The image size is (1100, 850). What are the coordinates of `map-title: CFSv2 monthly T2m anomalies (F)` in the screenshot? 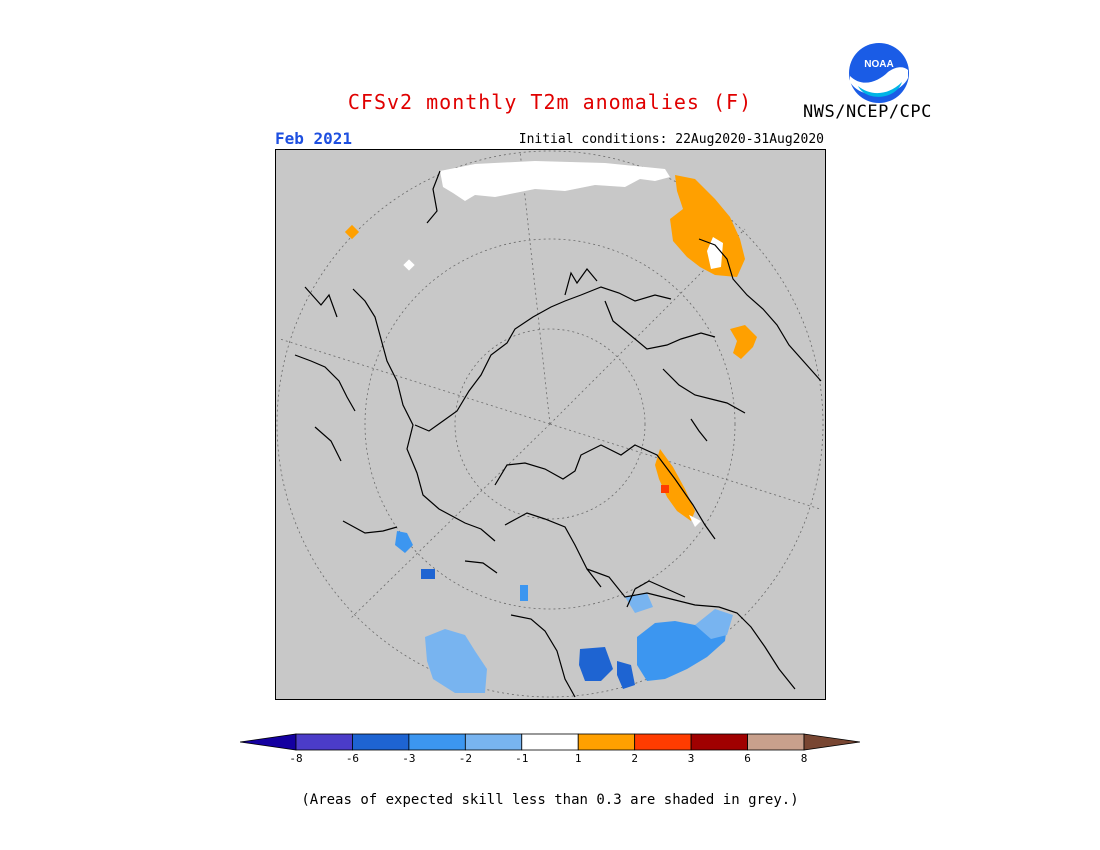 It's located at (550, 102).